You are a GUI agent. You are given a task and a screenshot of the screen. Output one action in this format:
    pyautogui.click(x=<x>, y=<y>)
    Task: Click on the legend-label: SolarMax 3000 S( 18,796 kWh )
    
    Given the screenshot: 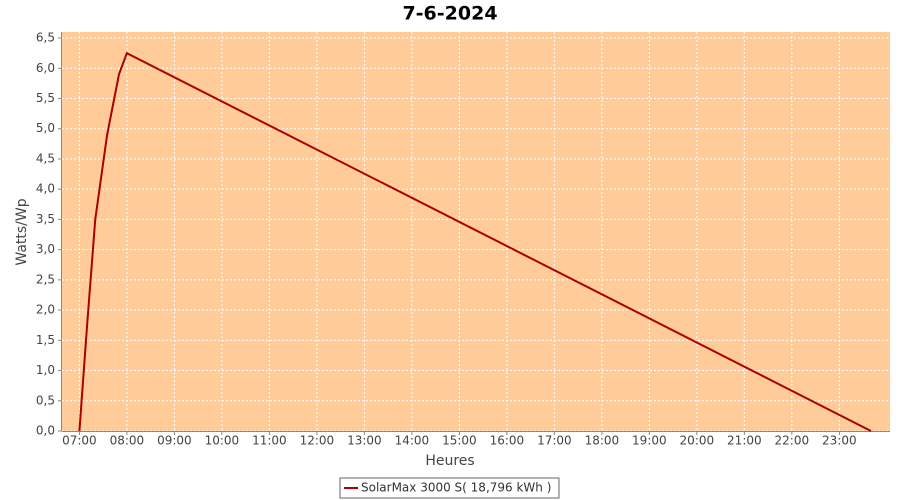 What is the action you would take?
    pyautogui.click(x=456, y=488)
    